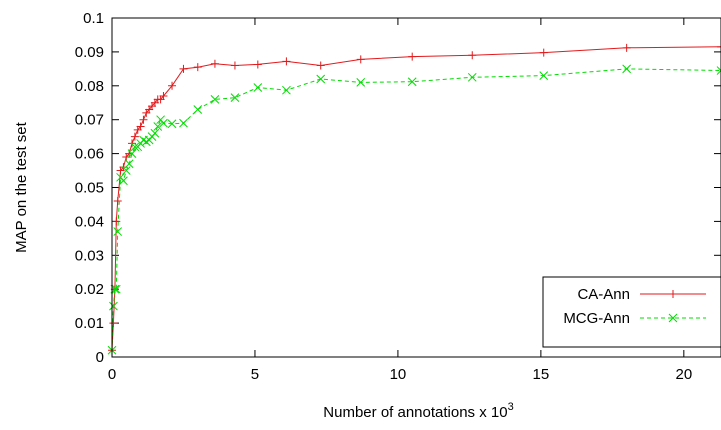  Describe the element at coordinates (255, 374) in the screenshot. I see `x-tick-label: 5` at that location.